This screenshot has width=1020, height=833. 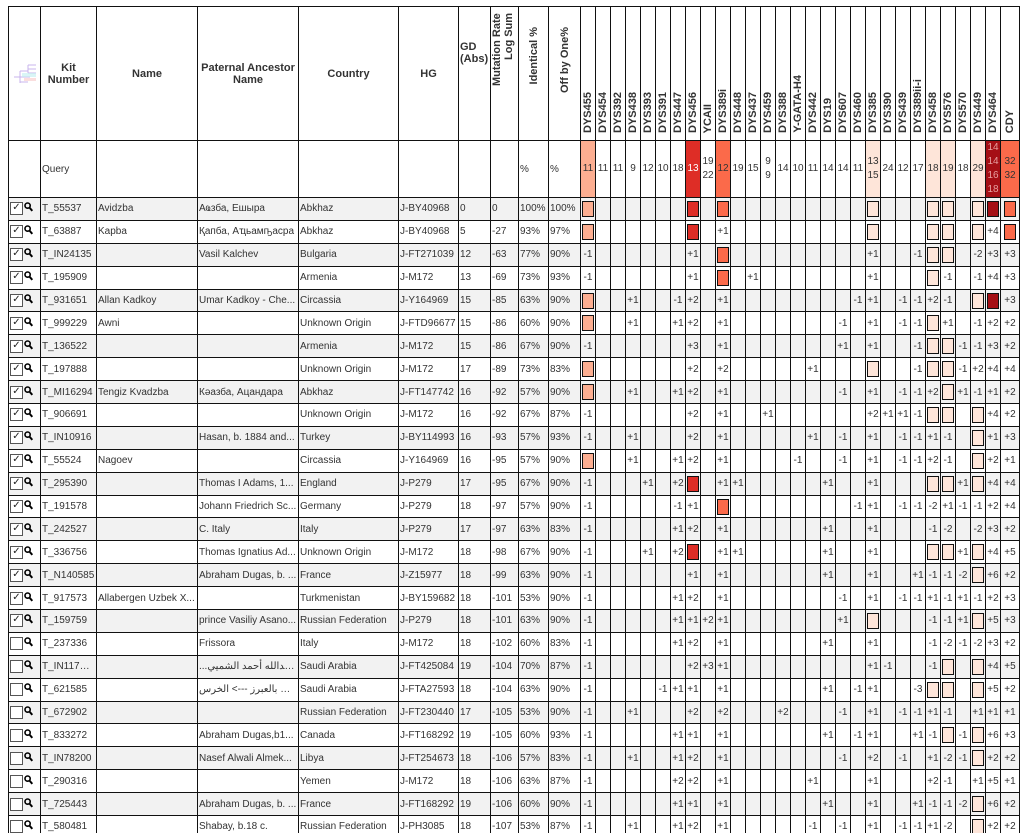 I want to click on header-str-dys392: DYS392, so click(x=618, y=73).